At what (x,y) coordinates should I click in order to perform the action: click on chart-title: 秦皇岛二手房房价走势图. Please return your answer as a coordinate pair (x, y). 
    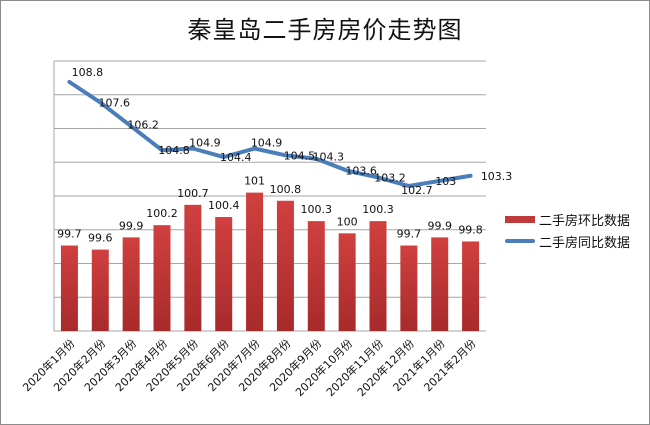
    Looking at the image, I should click on (325, 30).